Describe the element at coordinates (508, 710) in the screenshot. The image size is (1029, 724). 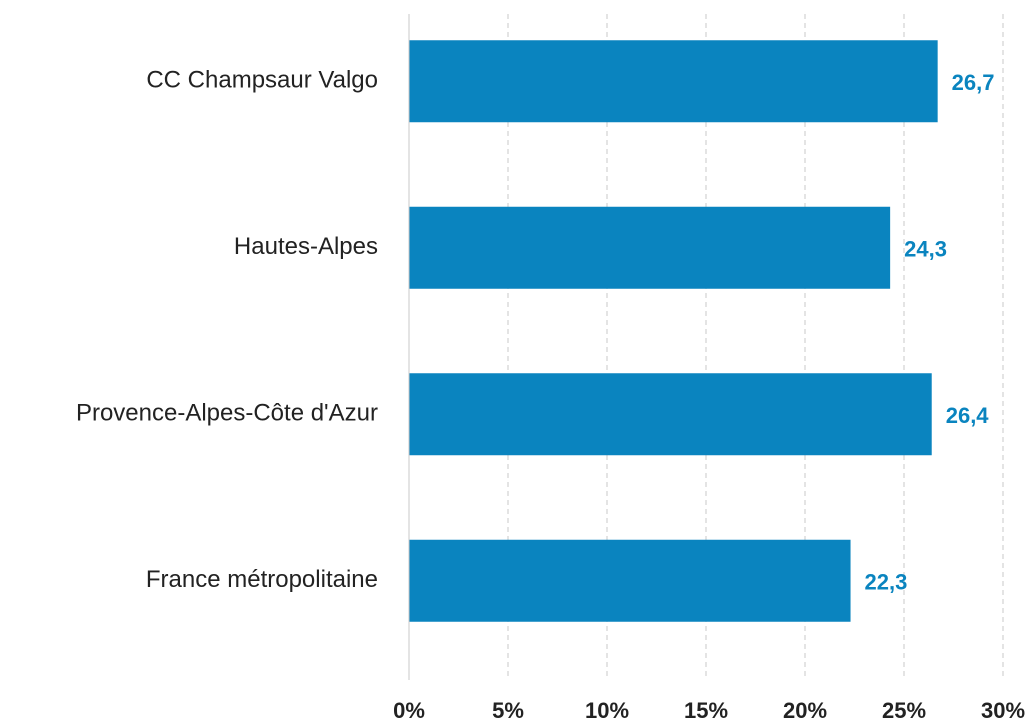
I see `x-tick-label: 5%` at that location.